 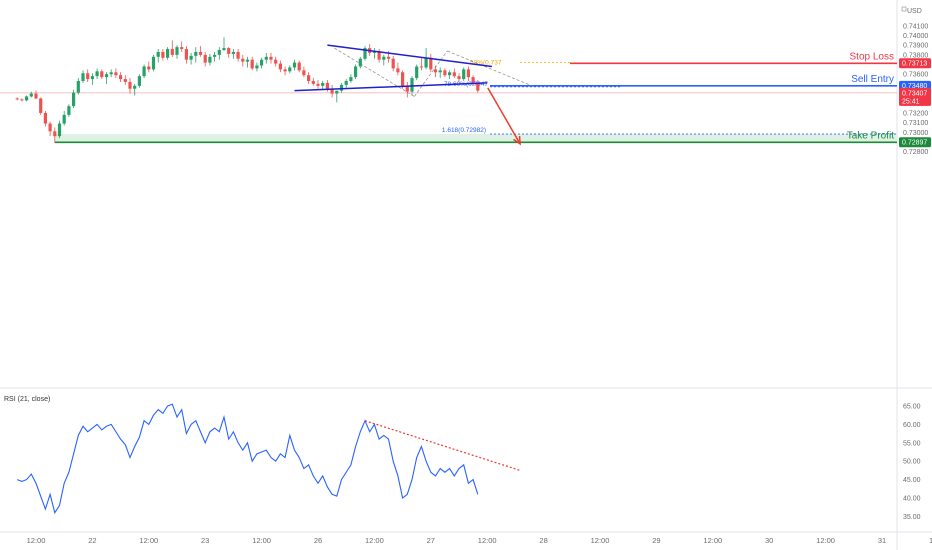 What do you see at coordinates (504, 116) in the screenshot?
I see `projection-arrow-line` at bounding box center [504, 116].